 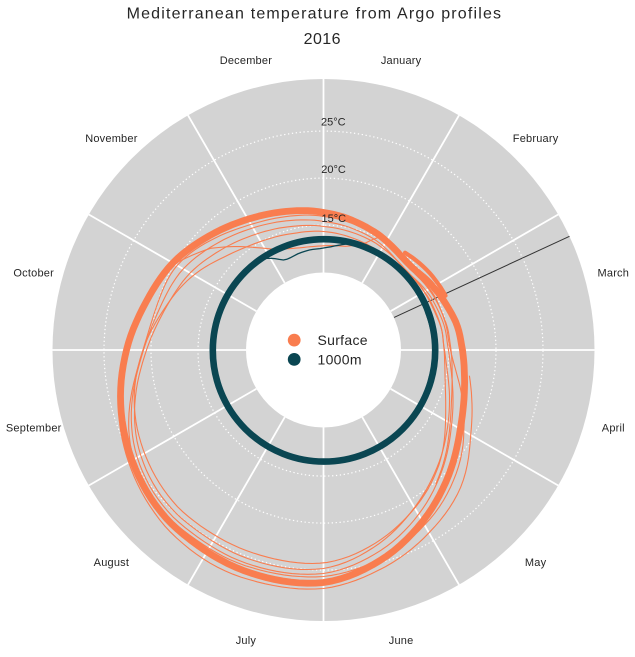 I want to click on svg-text: Surface, so click(x=343, y=340).